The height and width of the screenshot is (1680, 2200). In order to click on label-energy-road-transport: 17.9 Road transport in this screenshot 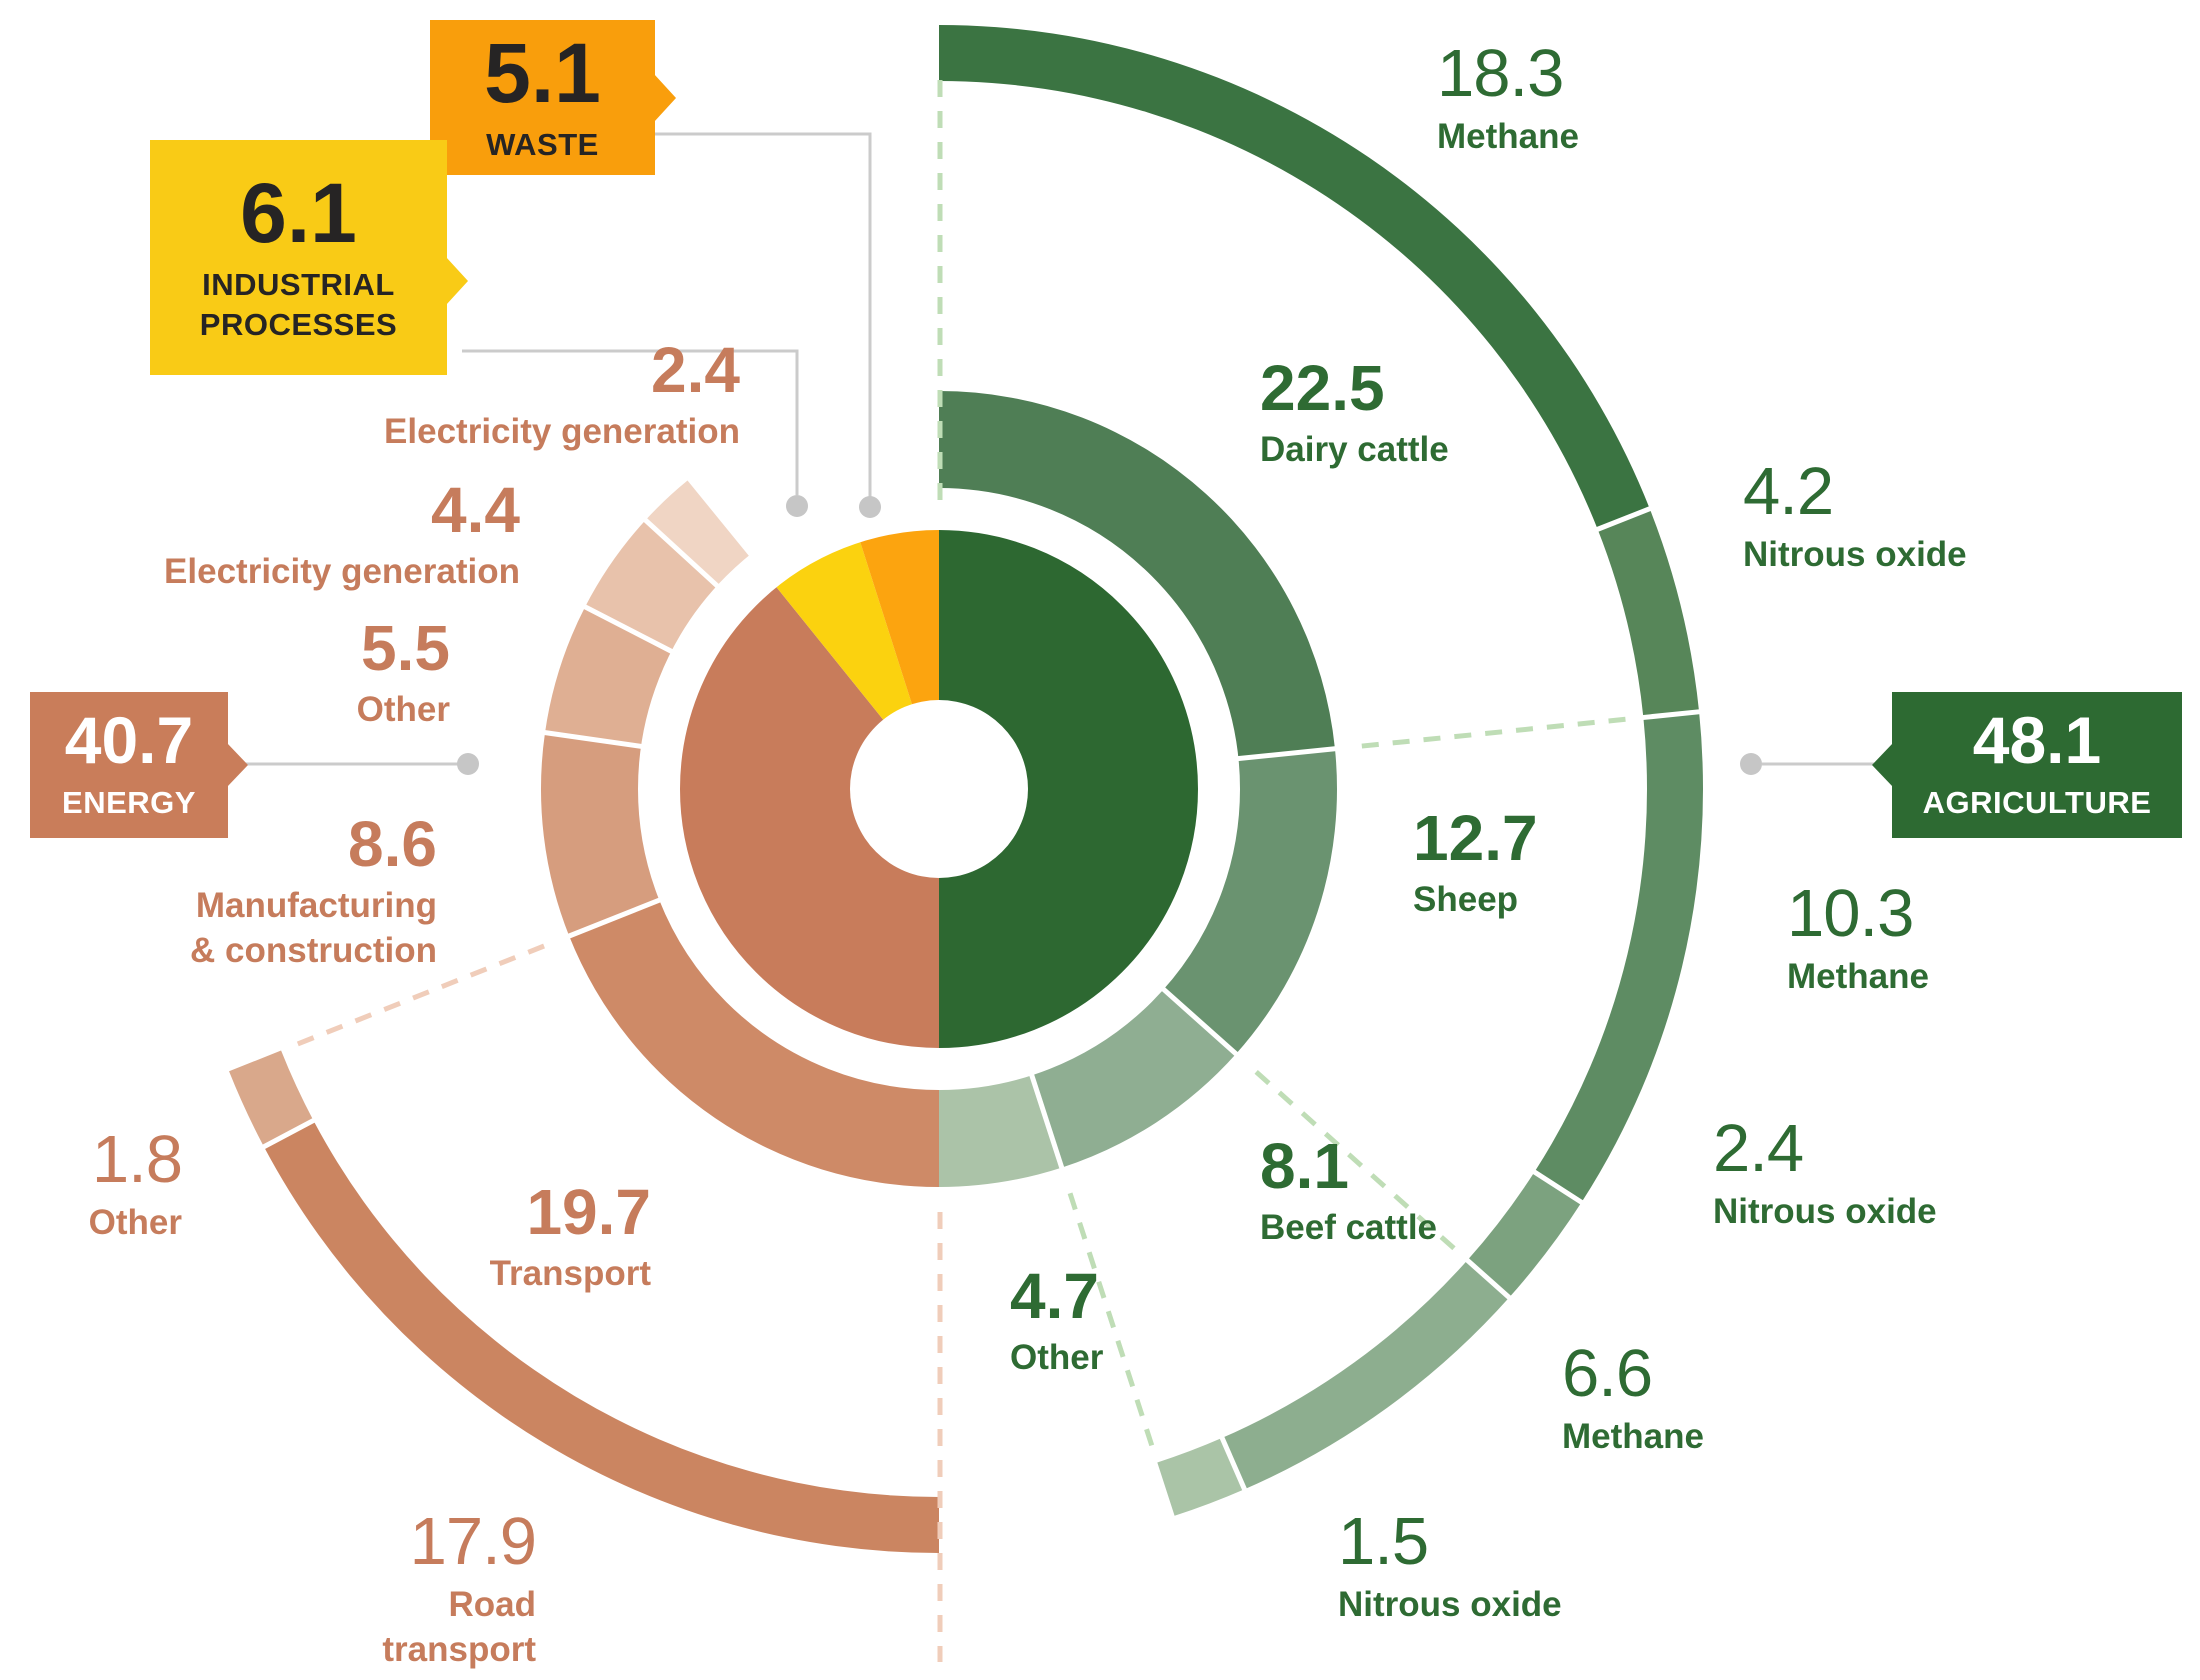, I will do `click(459, 1588)`.